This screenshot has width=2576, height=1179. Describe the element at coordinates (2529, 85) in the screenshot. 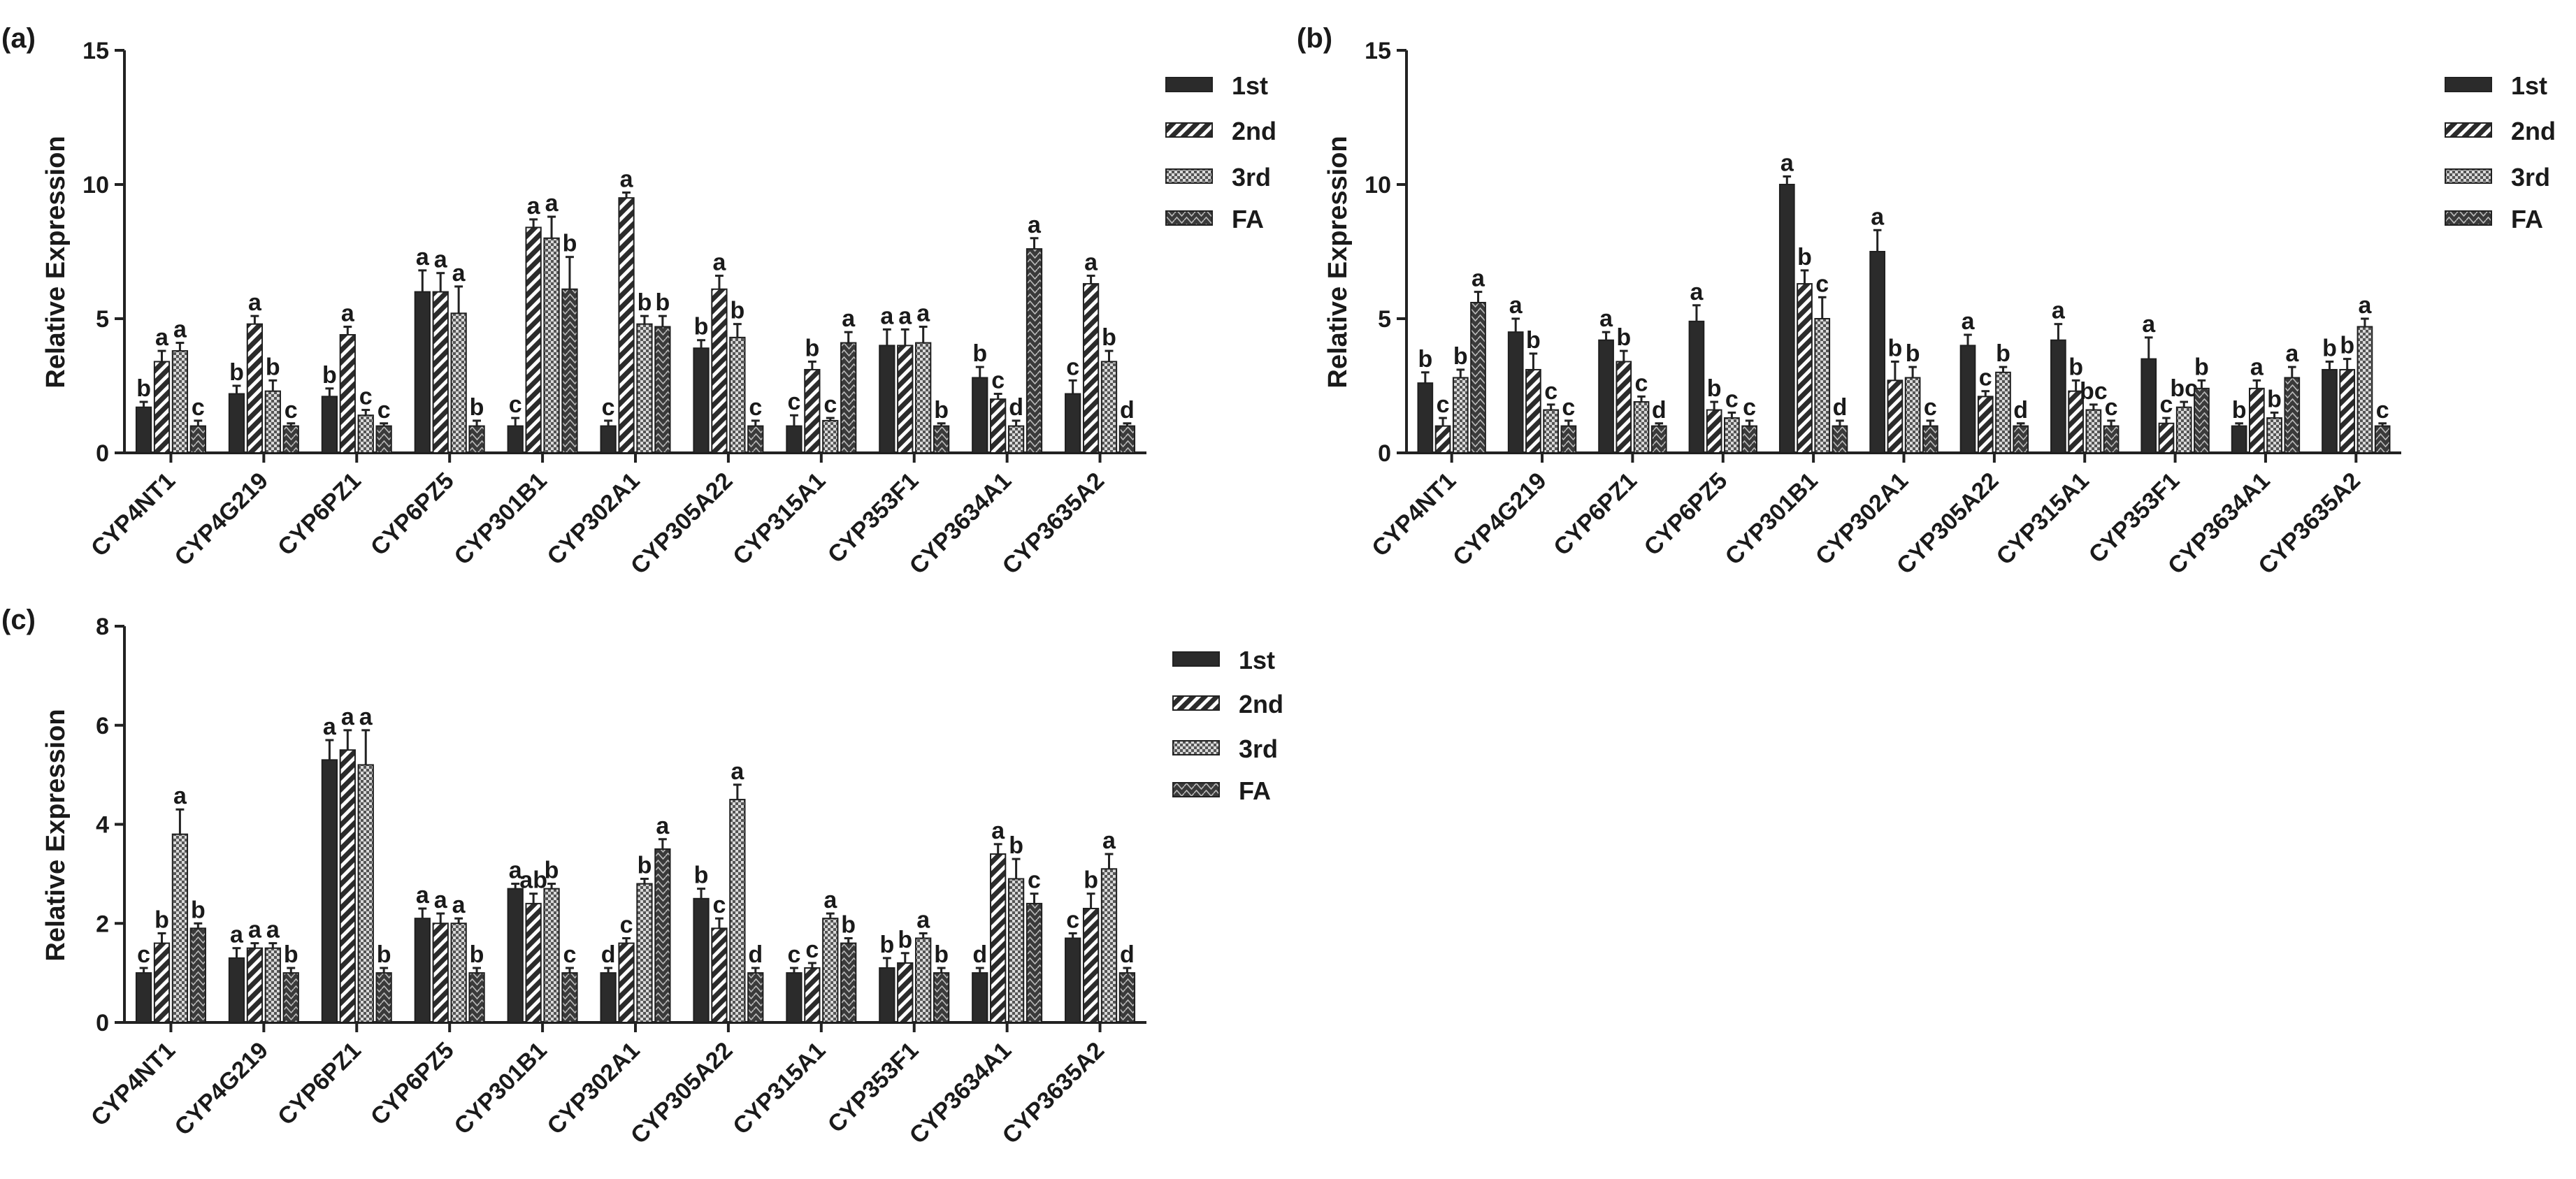

I see `legend-label-1st: 1st` at that location.